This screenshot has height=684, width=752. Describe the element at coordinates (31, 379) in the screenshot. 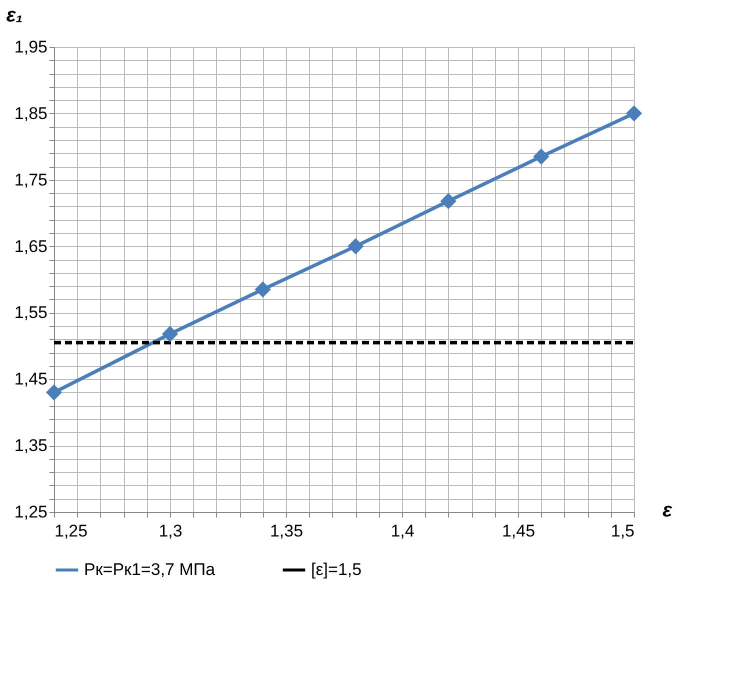

I see `y-tick-label: 1,45` at that location.